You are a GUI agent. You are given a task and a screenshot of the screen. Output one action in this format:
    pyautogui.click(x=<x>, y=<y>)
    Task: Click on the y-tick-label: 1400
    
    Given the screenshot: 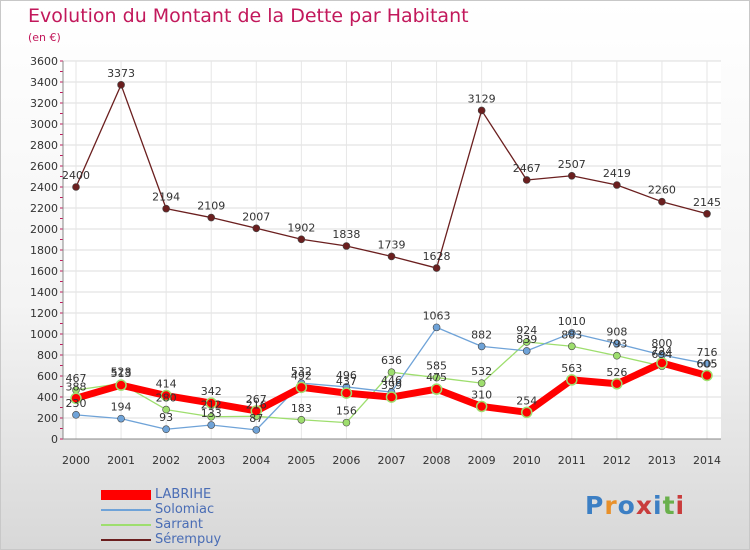 What is the action you would take?
    pyautogui.click(x=44, y=292)
    